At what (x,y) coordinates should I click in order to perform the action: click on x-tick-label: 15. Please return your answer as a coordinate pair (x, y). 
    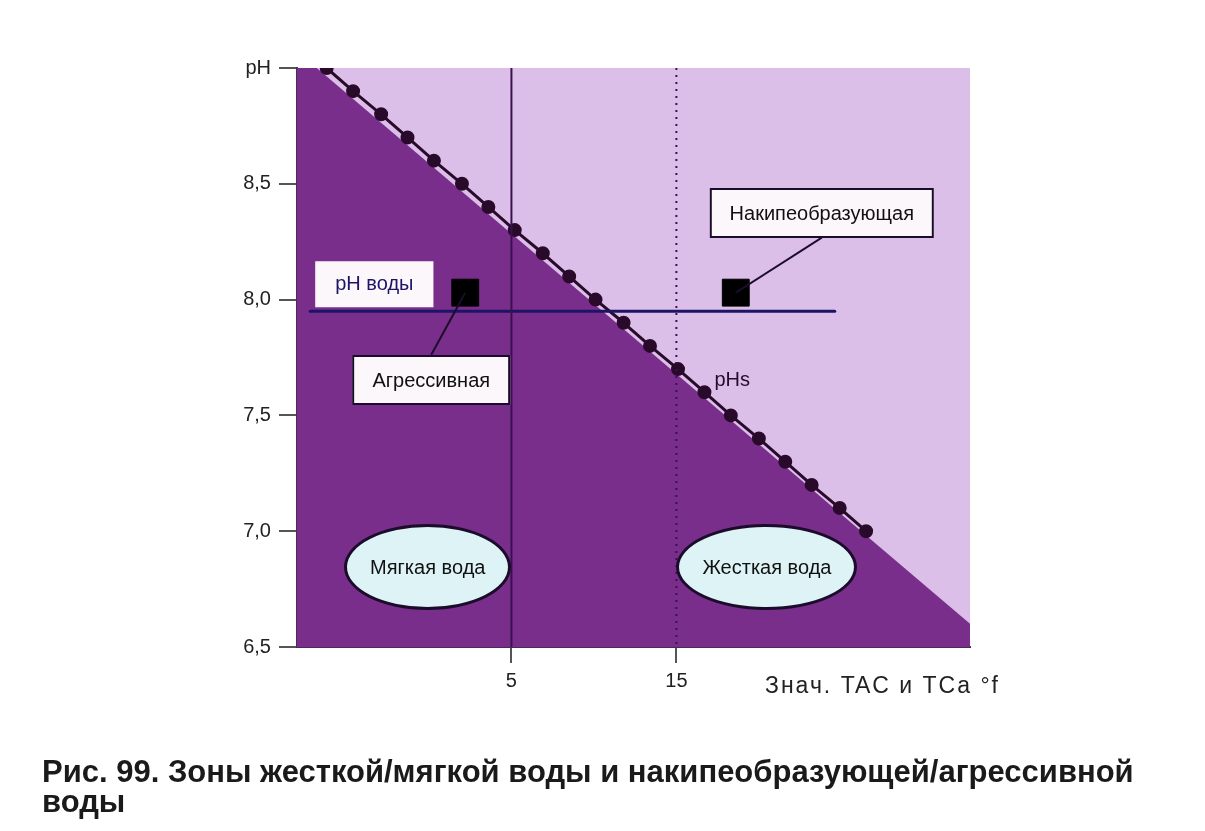
    Looking at the image, I should click on (676, 679).